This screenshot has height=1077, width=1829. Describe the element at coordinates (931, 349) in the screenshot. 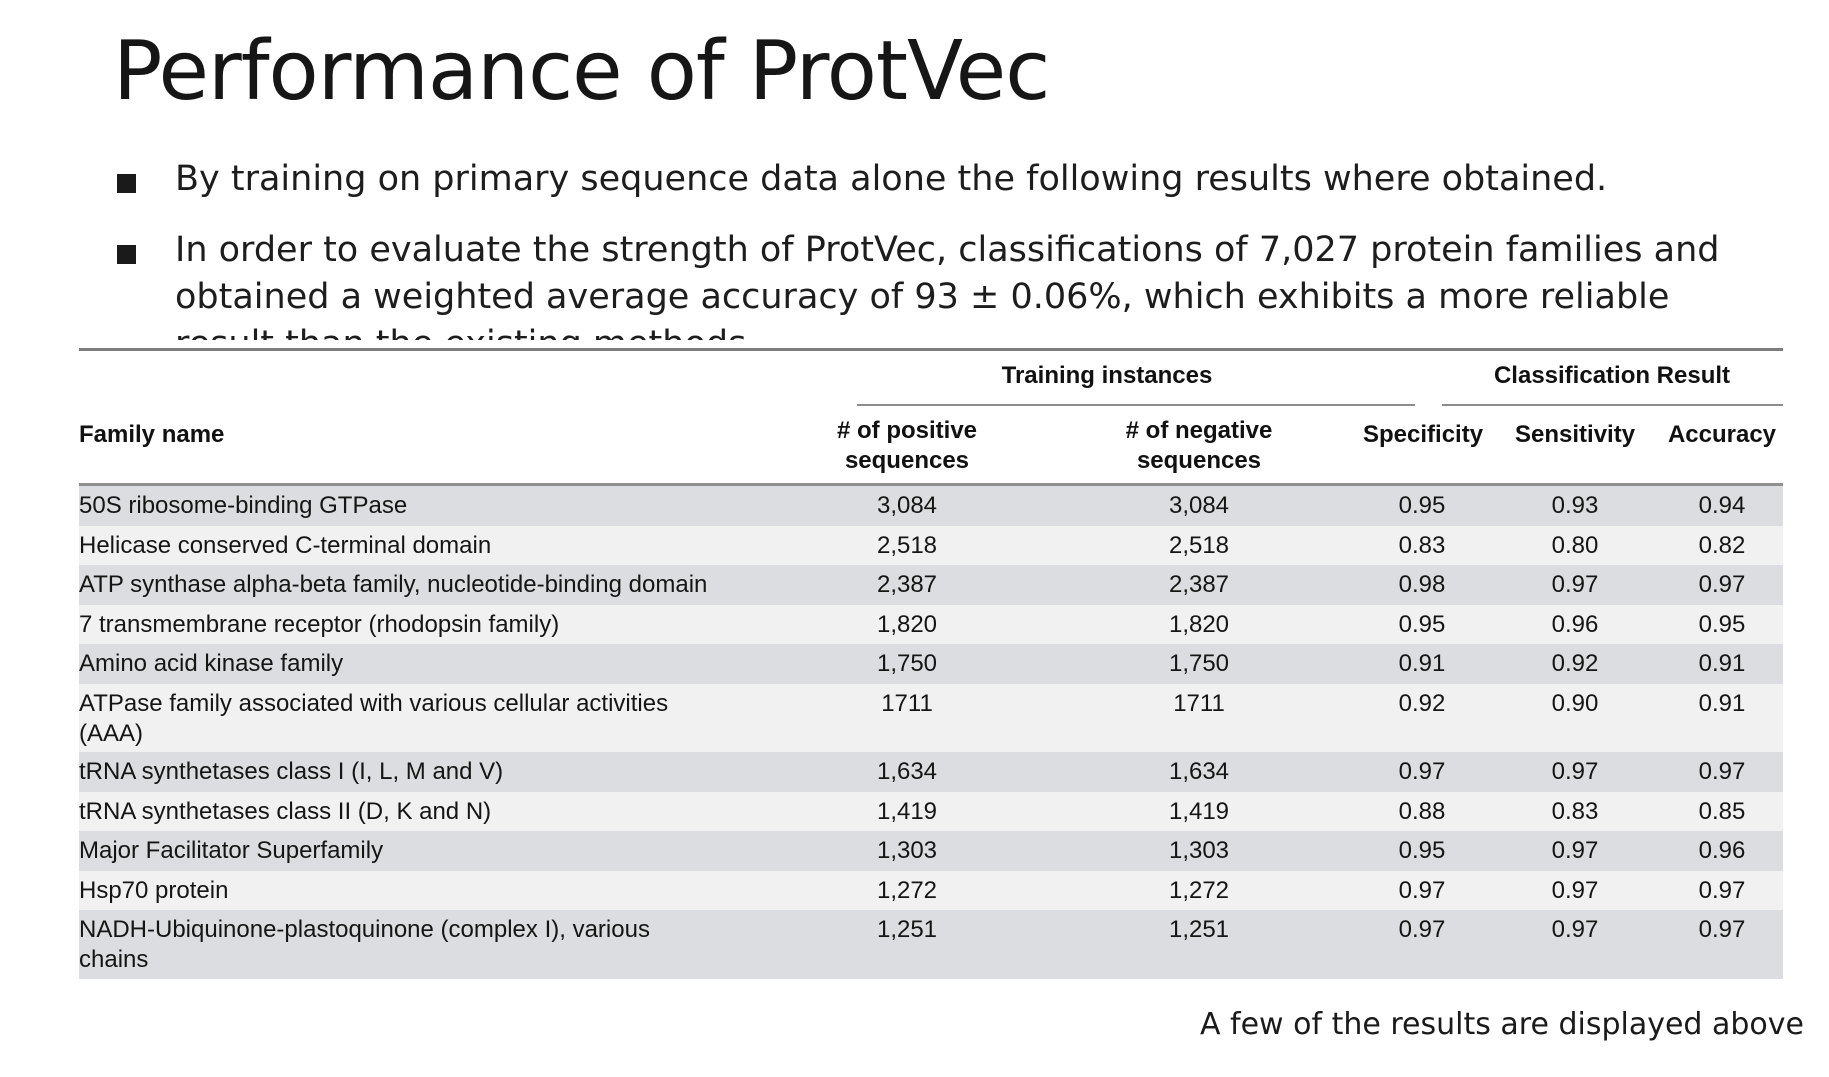

I see `table-top-rule` at that location.